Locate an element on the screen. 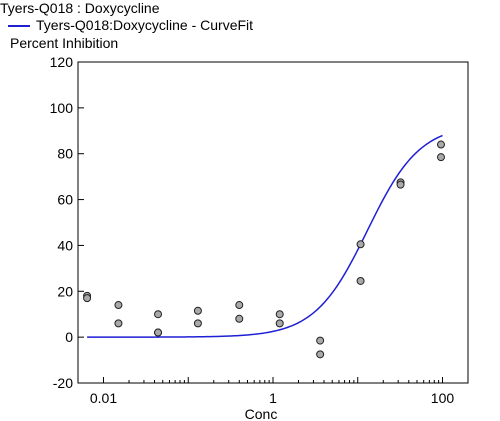  x-tick-label: 100 is located at coordinates (443, 398).